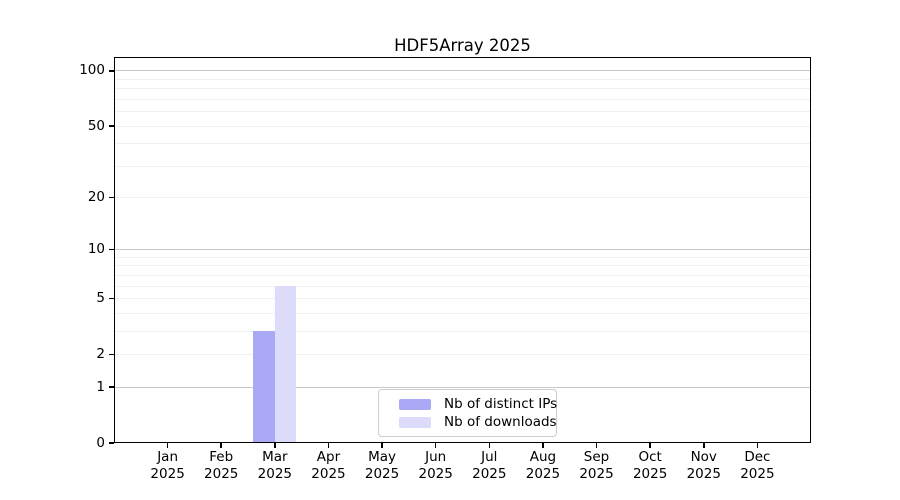 The image size is (900, 500). Describe the element at coordinates (501, 404) in the screenshot. I see `legend-label-distinct-ips: Nb of distinct IPs` at that location.